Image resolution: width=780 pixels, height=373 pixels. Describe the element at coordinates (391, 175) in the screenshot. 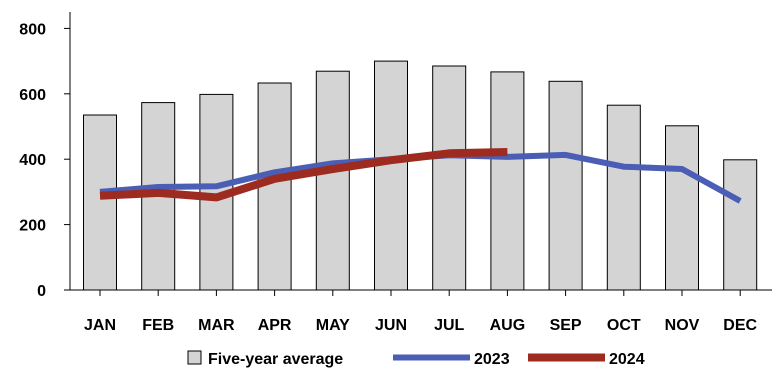

I see `bar-jun` at that location.